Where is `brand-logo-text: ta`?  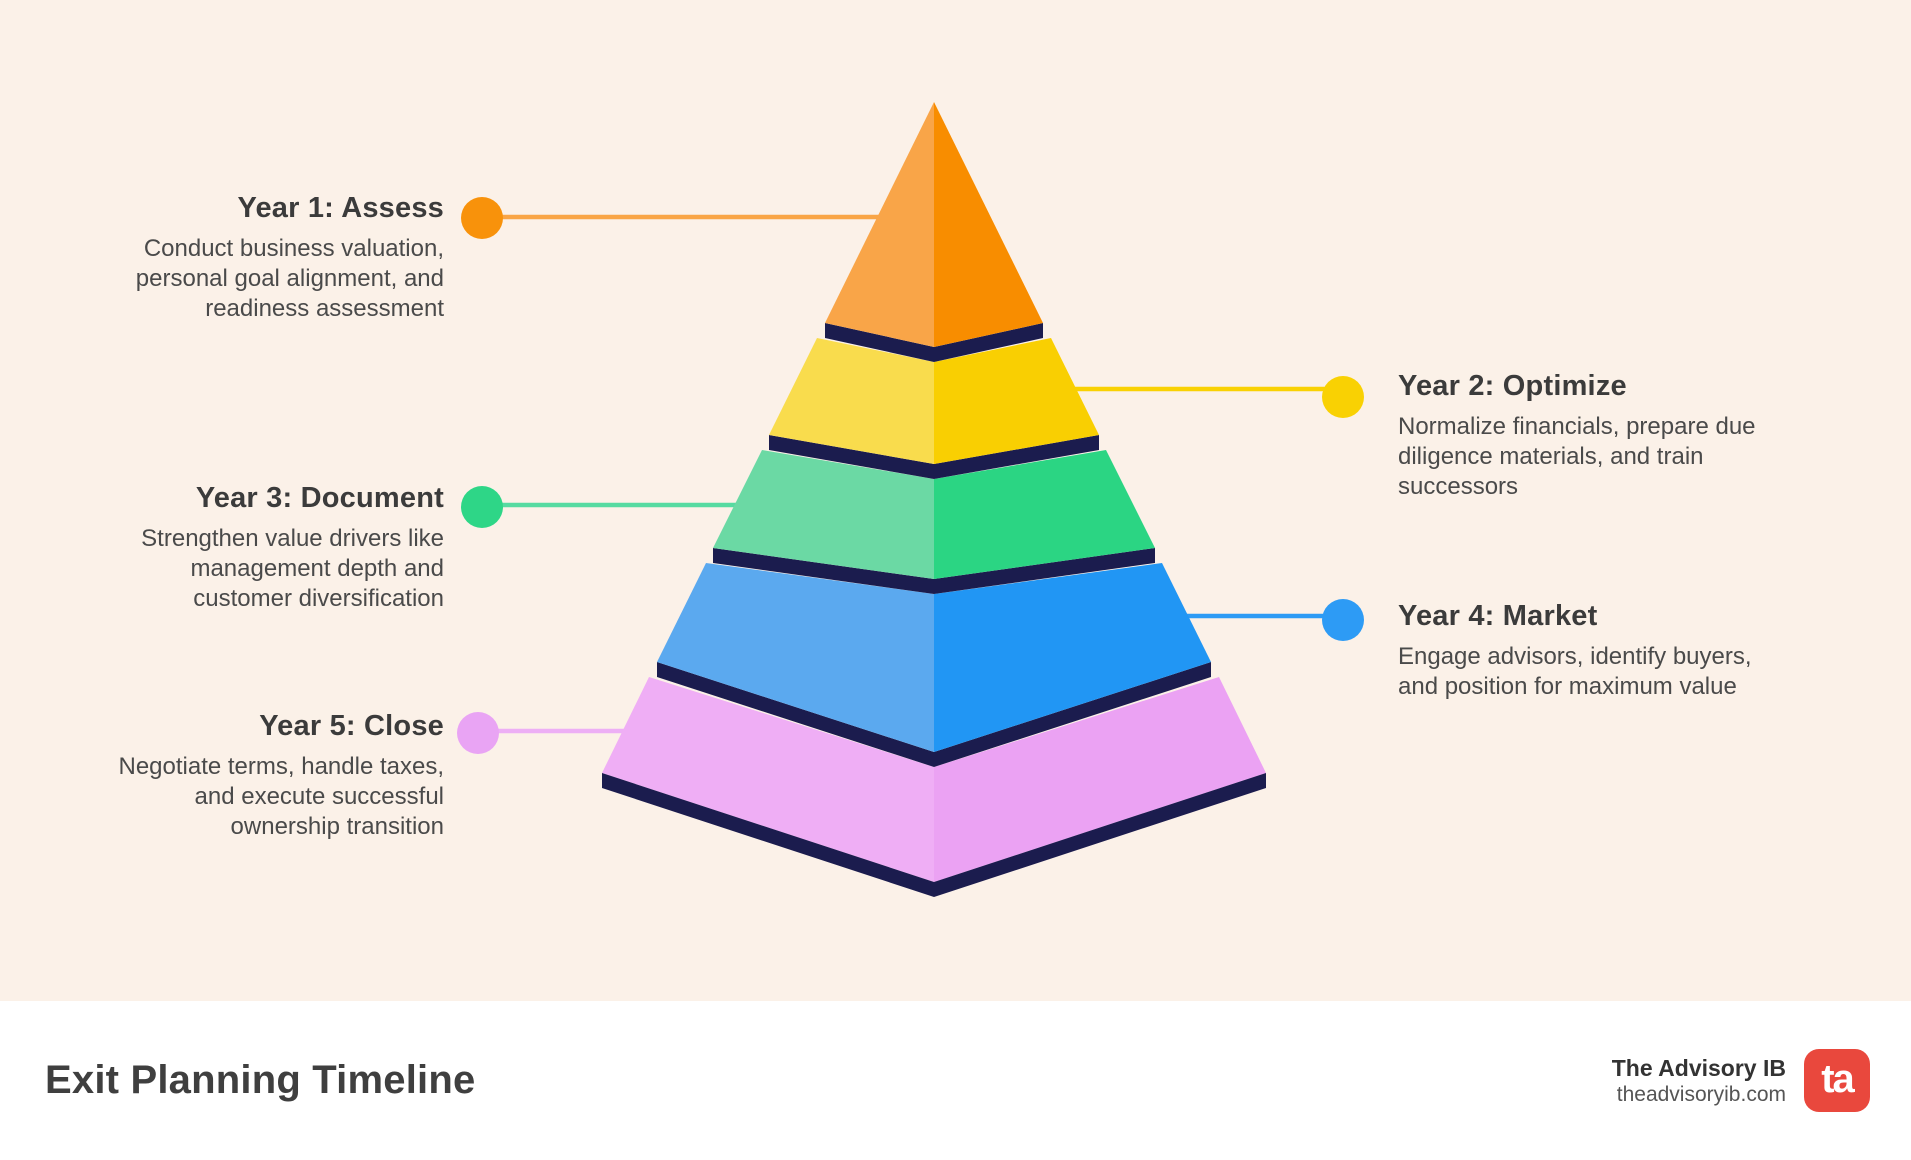
brand-logo-text: ta is located at coordinates (1838, 1079).